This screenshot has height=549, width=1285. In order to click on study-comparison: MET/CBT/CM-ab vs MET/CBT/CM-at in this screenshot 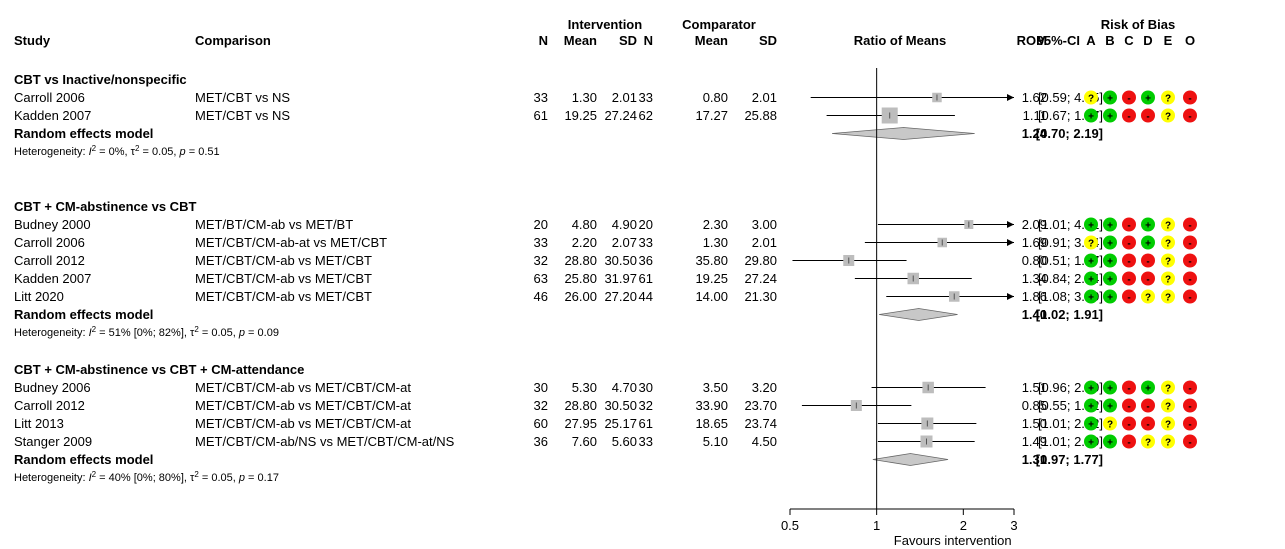, I will do `click(303, 387)`.